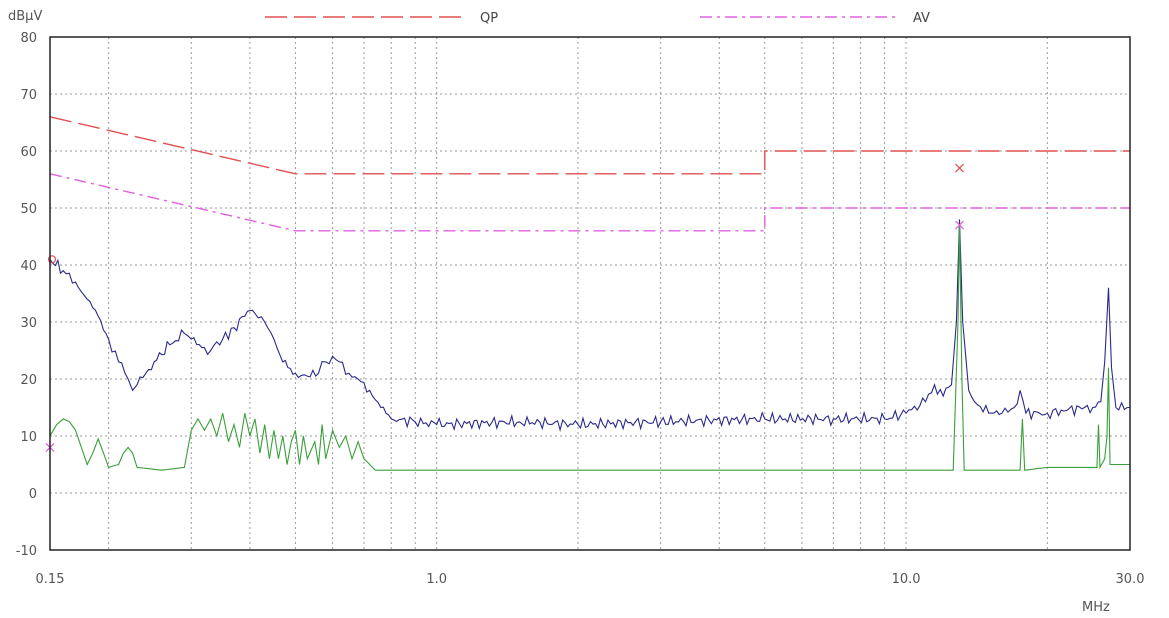 The height and width of the screenshot is (618, 1169). Describe the element at coordinates (28, 437) in the screenshot. I see `y-tick-label: 10` at that location.